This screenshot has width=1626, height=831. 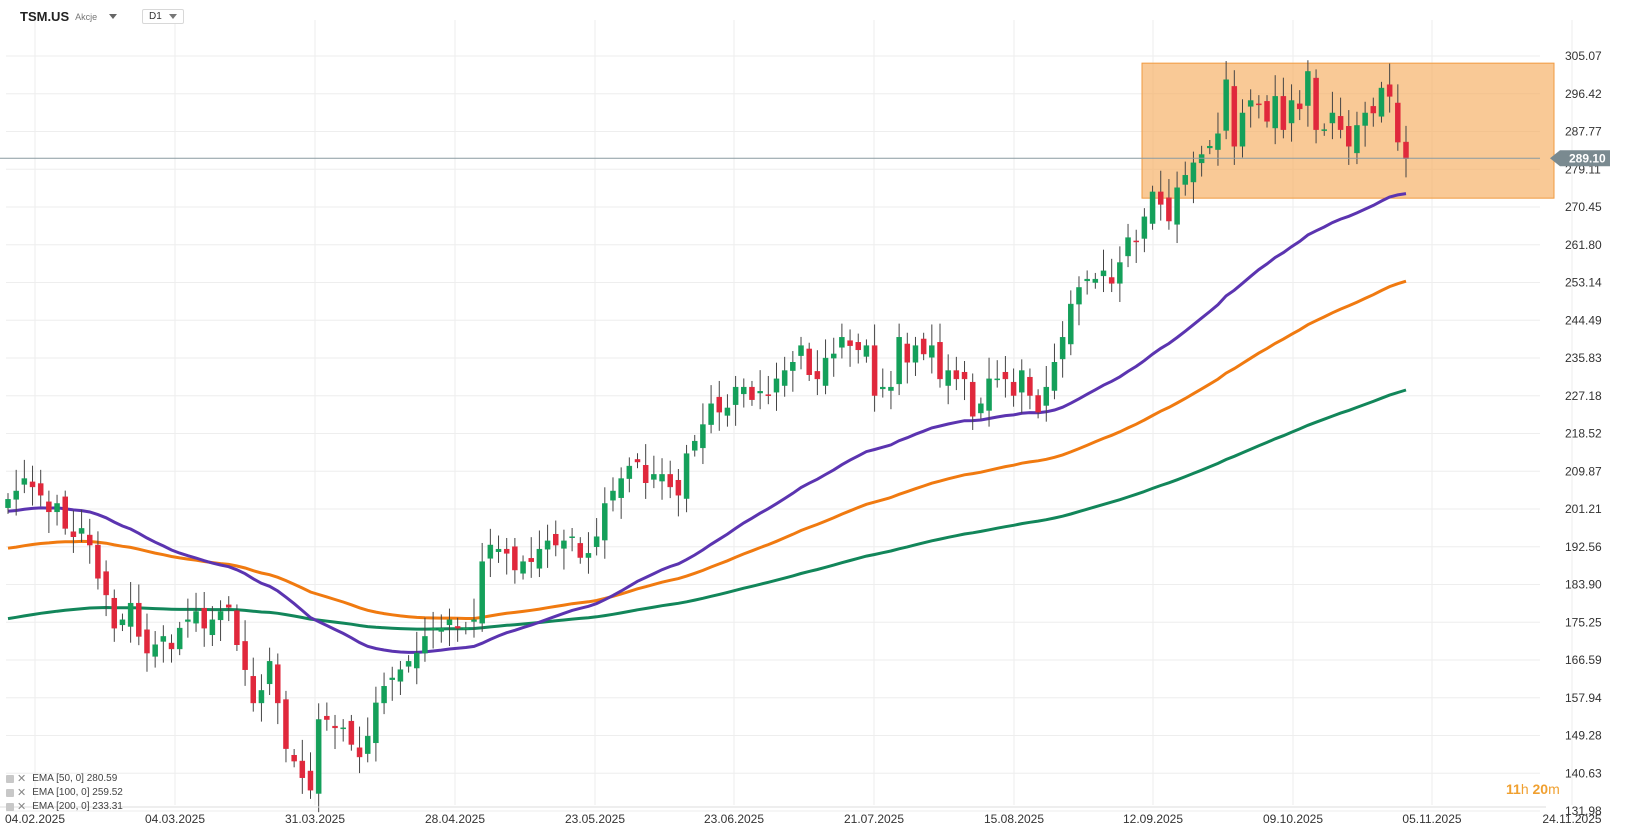 What do you see at coordinates (1571, 819) in the screenshot?
I see `x-tick-label: 24.11.2025` at bounding box center [1571, 819].